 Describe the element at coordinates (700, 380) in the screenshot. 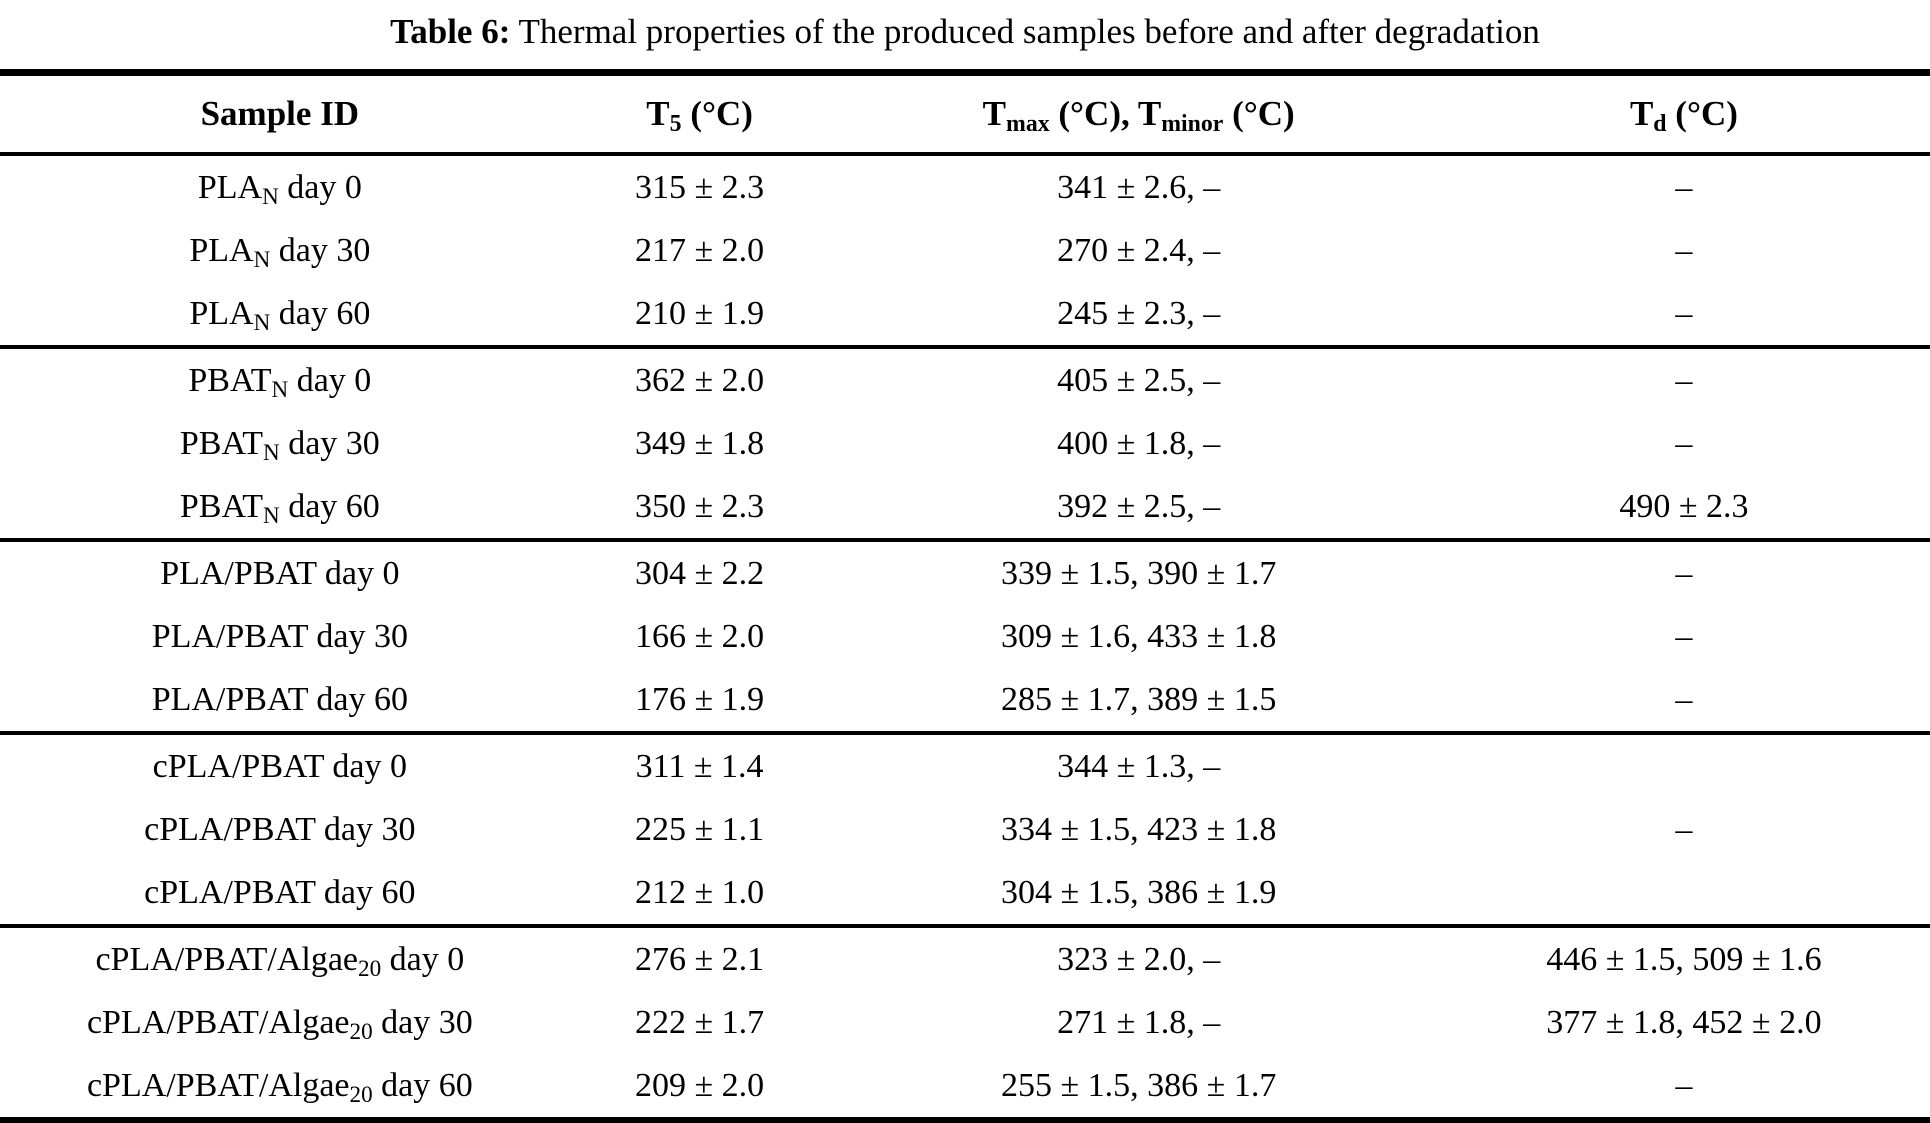

I see `value-cell: 362 ± 2.0` at that location.